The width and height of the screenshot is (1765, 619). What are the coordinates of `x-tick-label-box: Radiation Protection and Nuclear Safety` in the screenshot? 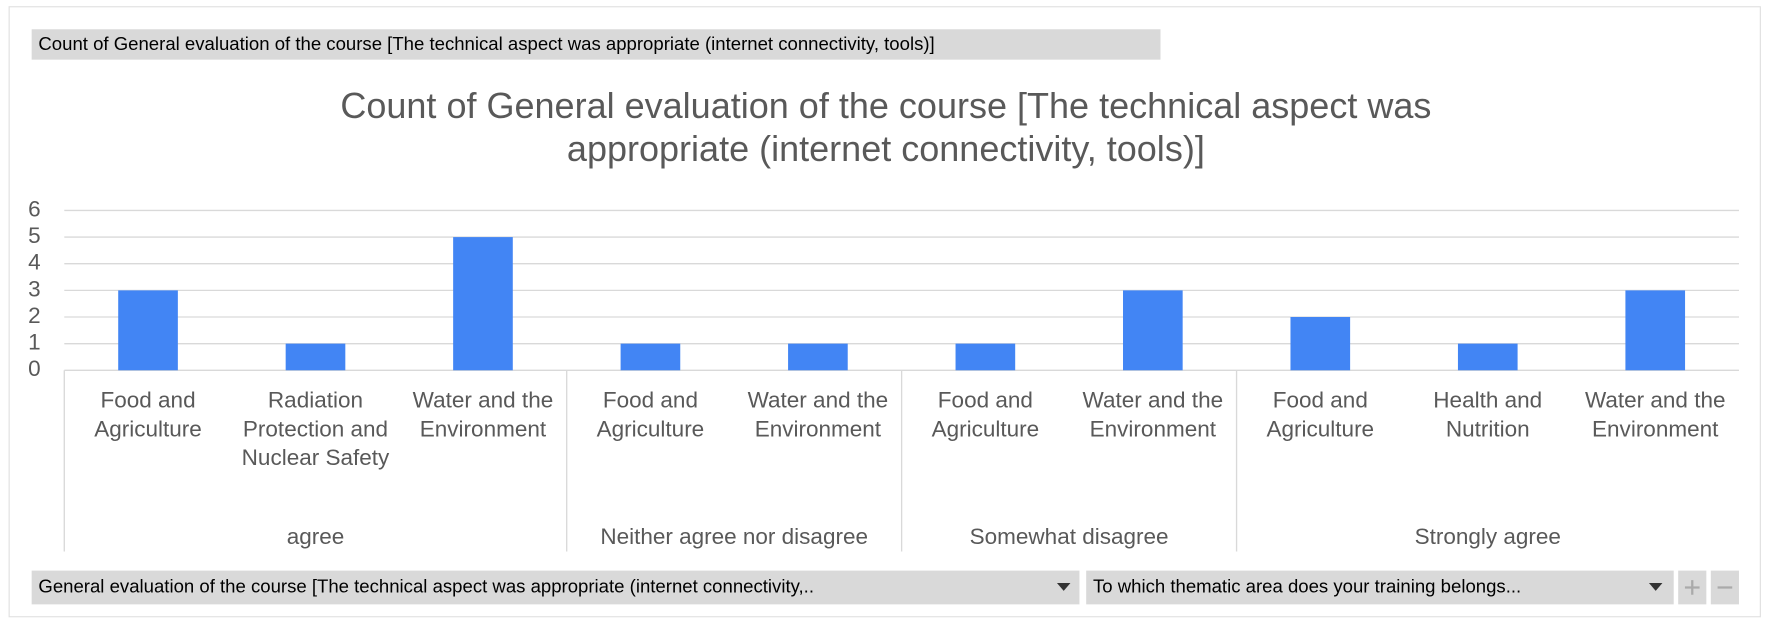 It's located at (315, 429).